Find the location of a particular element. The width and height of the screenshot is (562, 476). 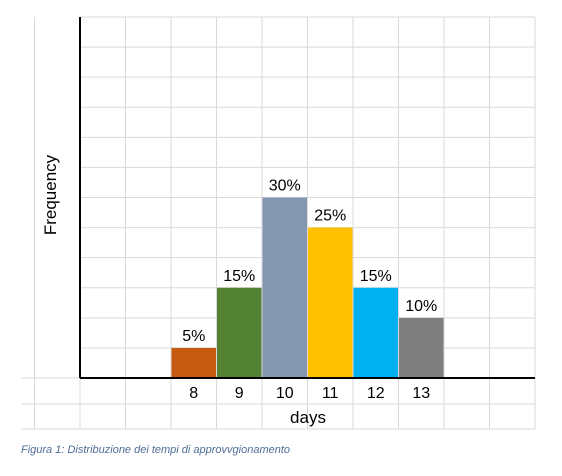

x-tick-label-13: 13 is located at coordinates (421, 393).